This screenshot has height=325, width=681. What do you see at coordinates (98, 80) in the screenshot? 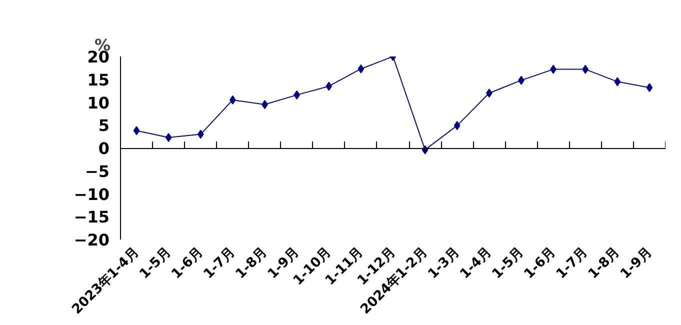
I see `y-tick-label: 15` at bounding box center [98, 80].